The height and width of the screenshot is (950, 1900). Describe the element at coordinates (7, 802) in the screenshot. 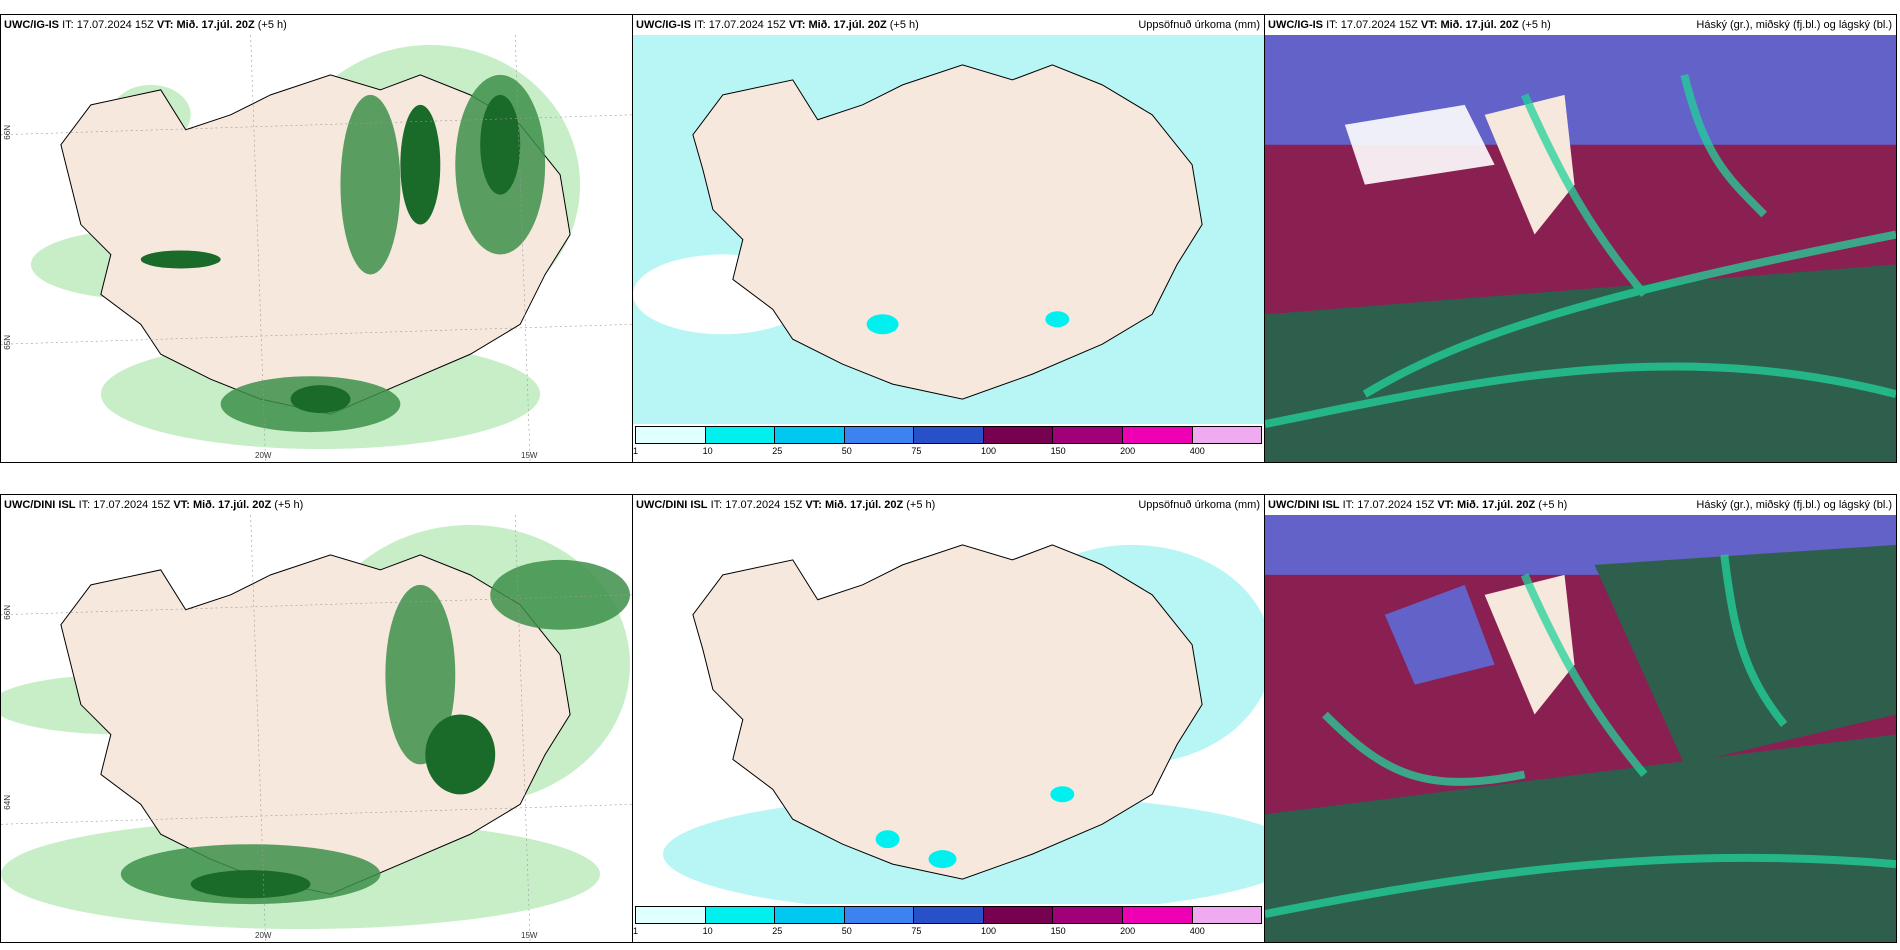

I see `axis-label-lat64: 64N` at that location.